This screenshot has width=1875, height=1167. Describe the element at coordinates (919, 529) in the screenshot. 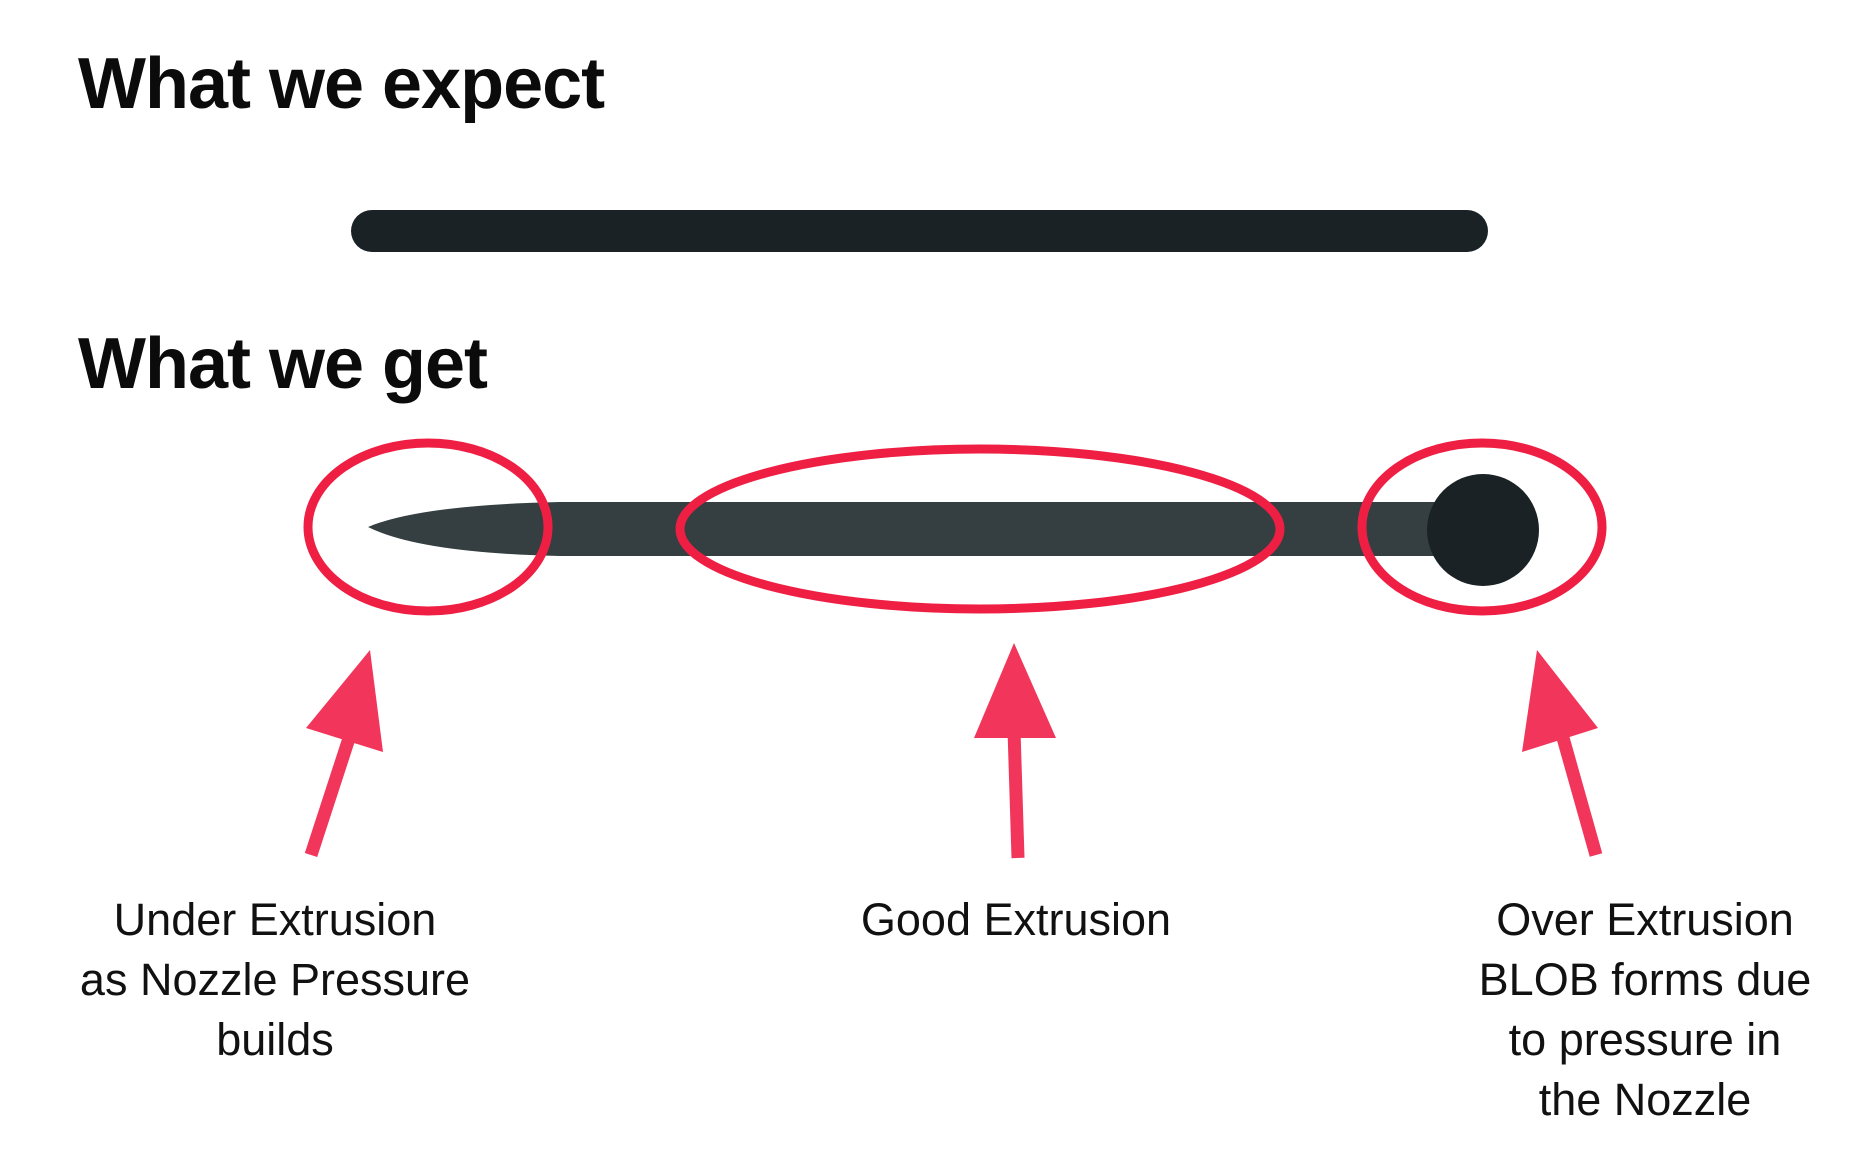

I see `actual-extrusion-line` at that location.